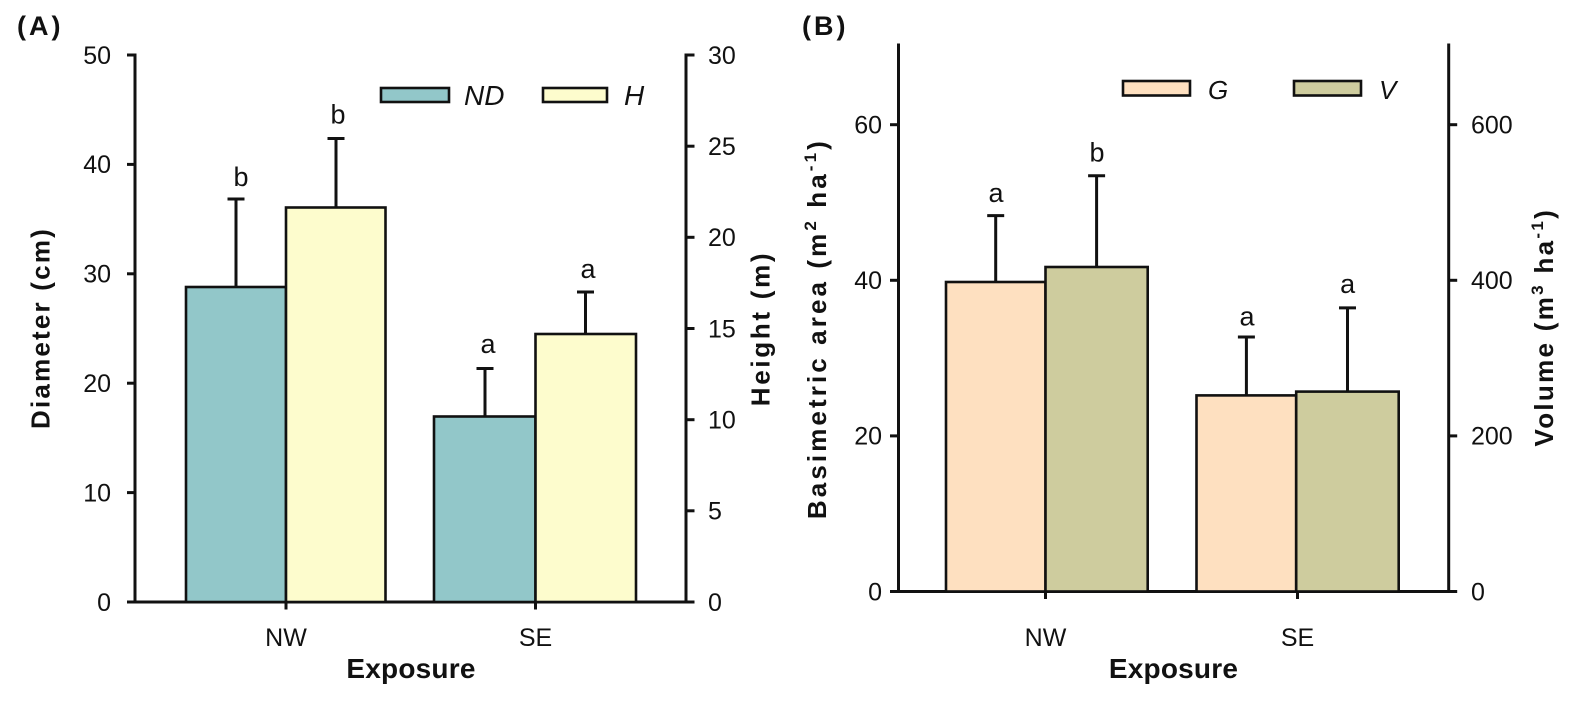 This screenshot has height=704, width=1569. Describe the element at coordinates (761, 329) in the screenshot. I see `svg-text: Height (m)` at that location.